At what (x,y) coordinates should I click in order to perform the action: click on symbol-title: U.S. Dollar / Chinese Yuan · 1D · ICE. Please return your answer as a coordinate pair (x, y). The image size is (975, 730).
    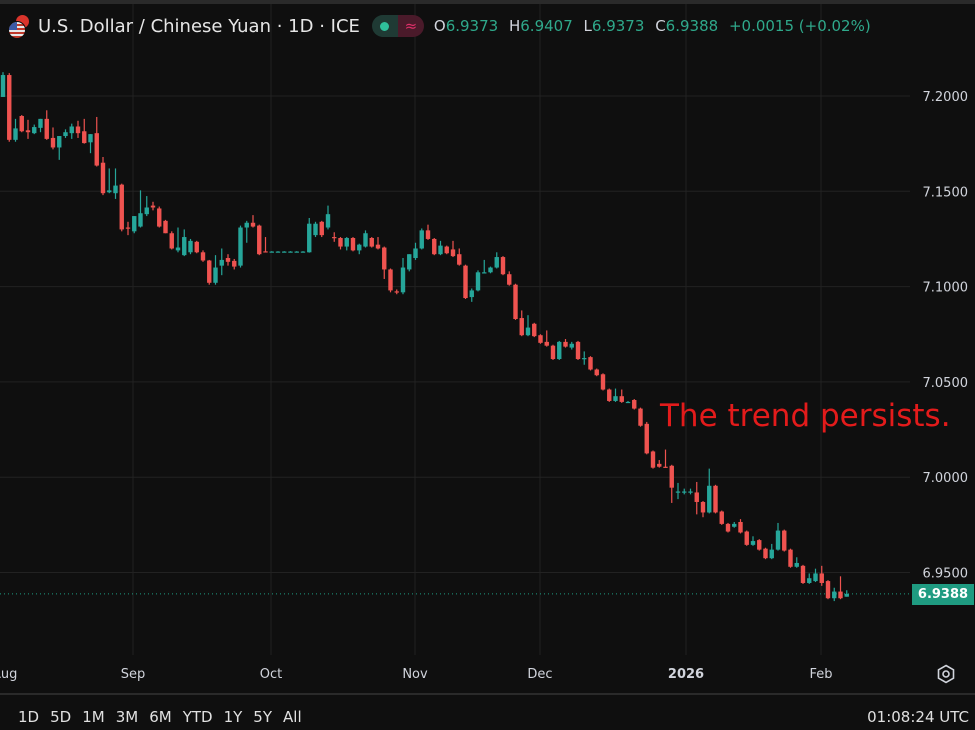
    Looking at the image, I should click on (199, 26).